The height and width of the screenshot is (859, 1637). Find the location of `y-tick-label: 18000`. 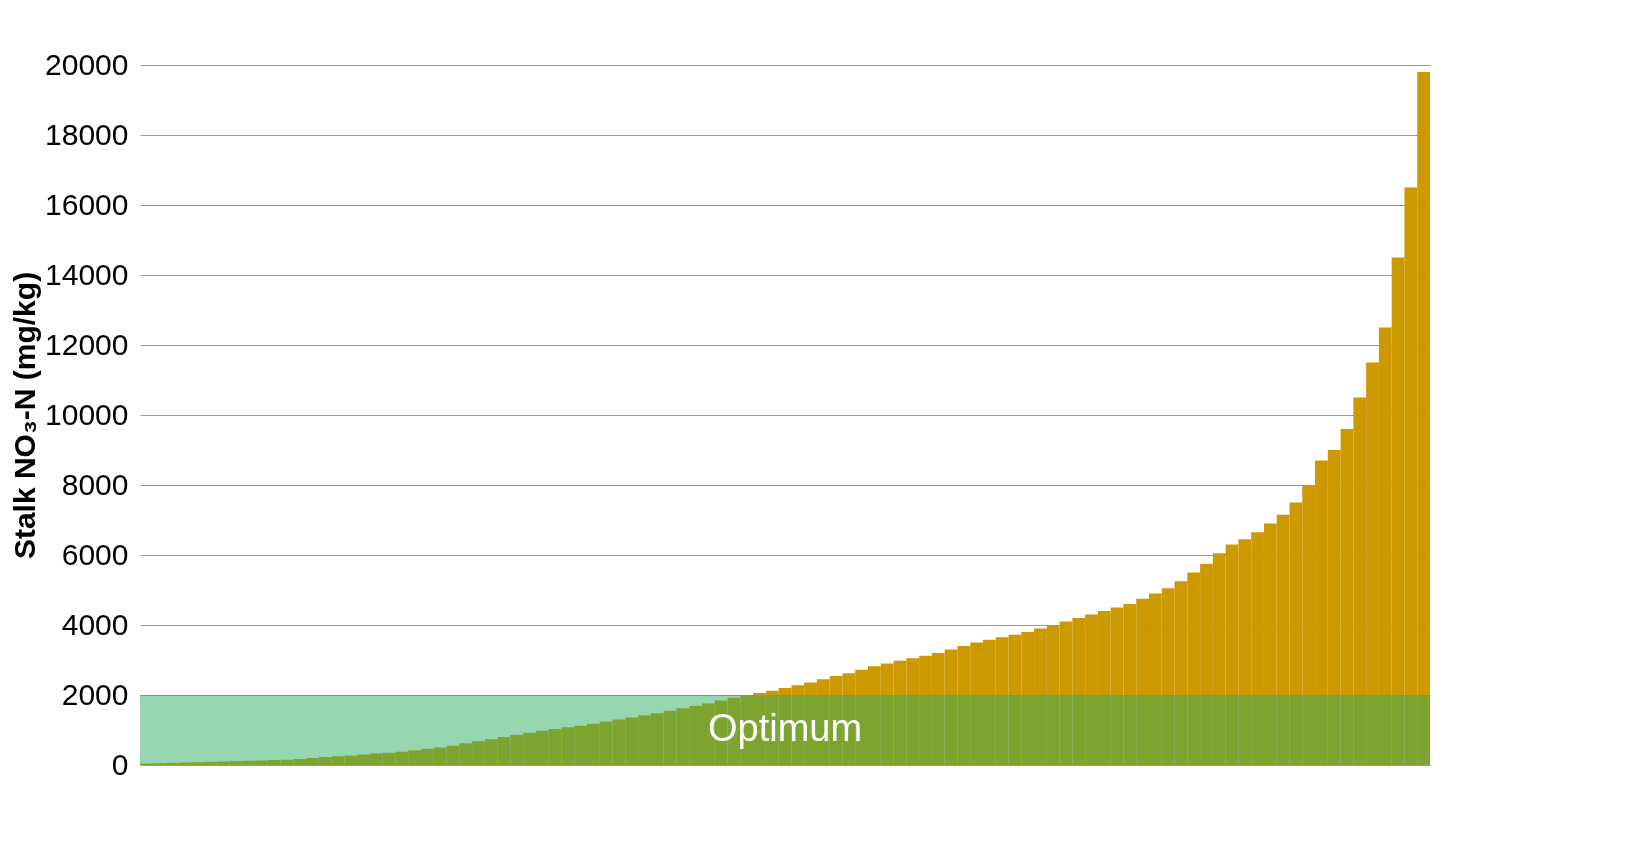

y-tick-label: 18000 is located at coordinates (87, 134).